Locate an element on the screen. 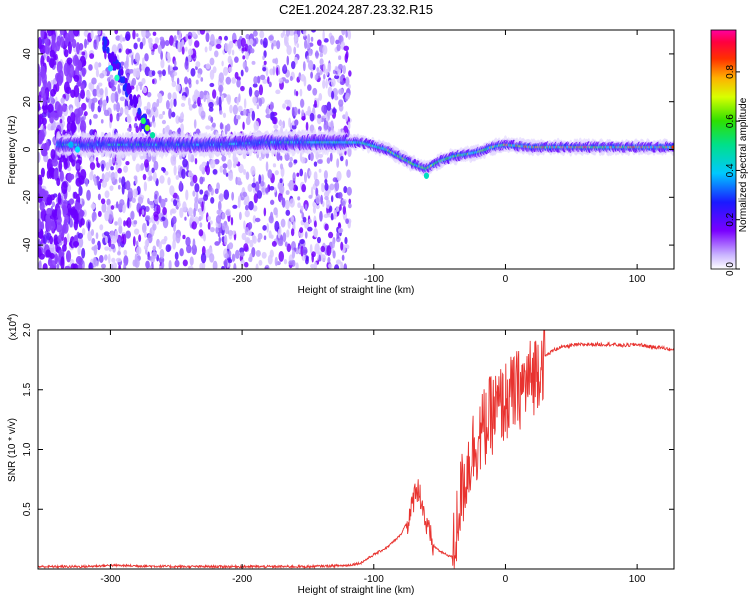  spectrogram-ytick-label: 40 is located at coordinates (27, 54).